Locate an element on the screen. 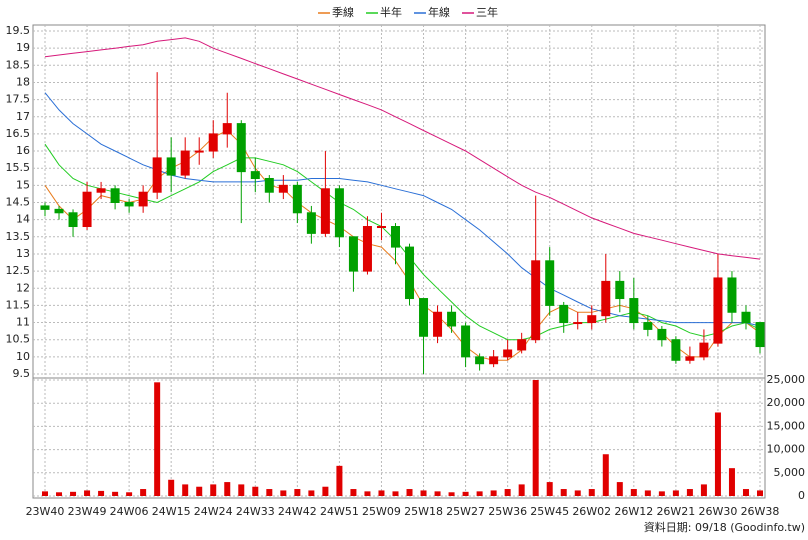  y2-tick-label: 20,000 is located at coordinates (786, 402).